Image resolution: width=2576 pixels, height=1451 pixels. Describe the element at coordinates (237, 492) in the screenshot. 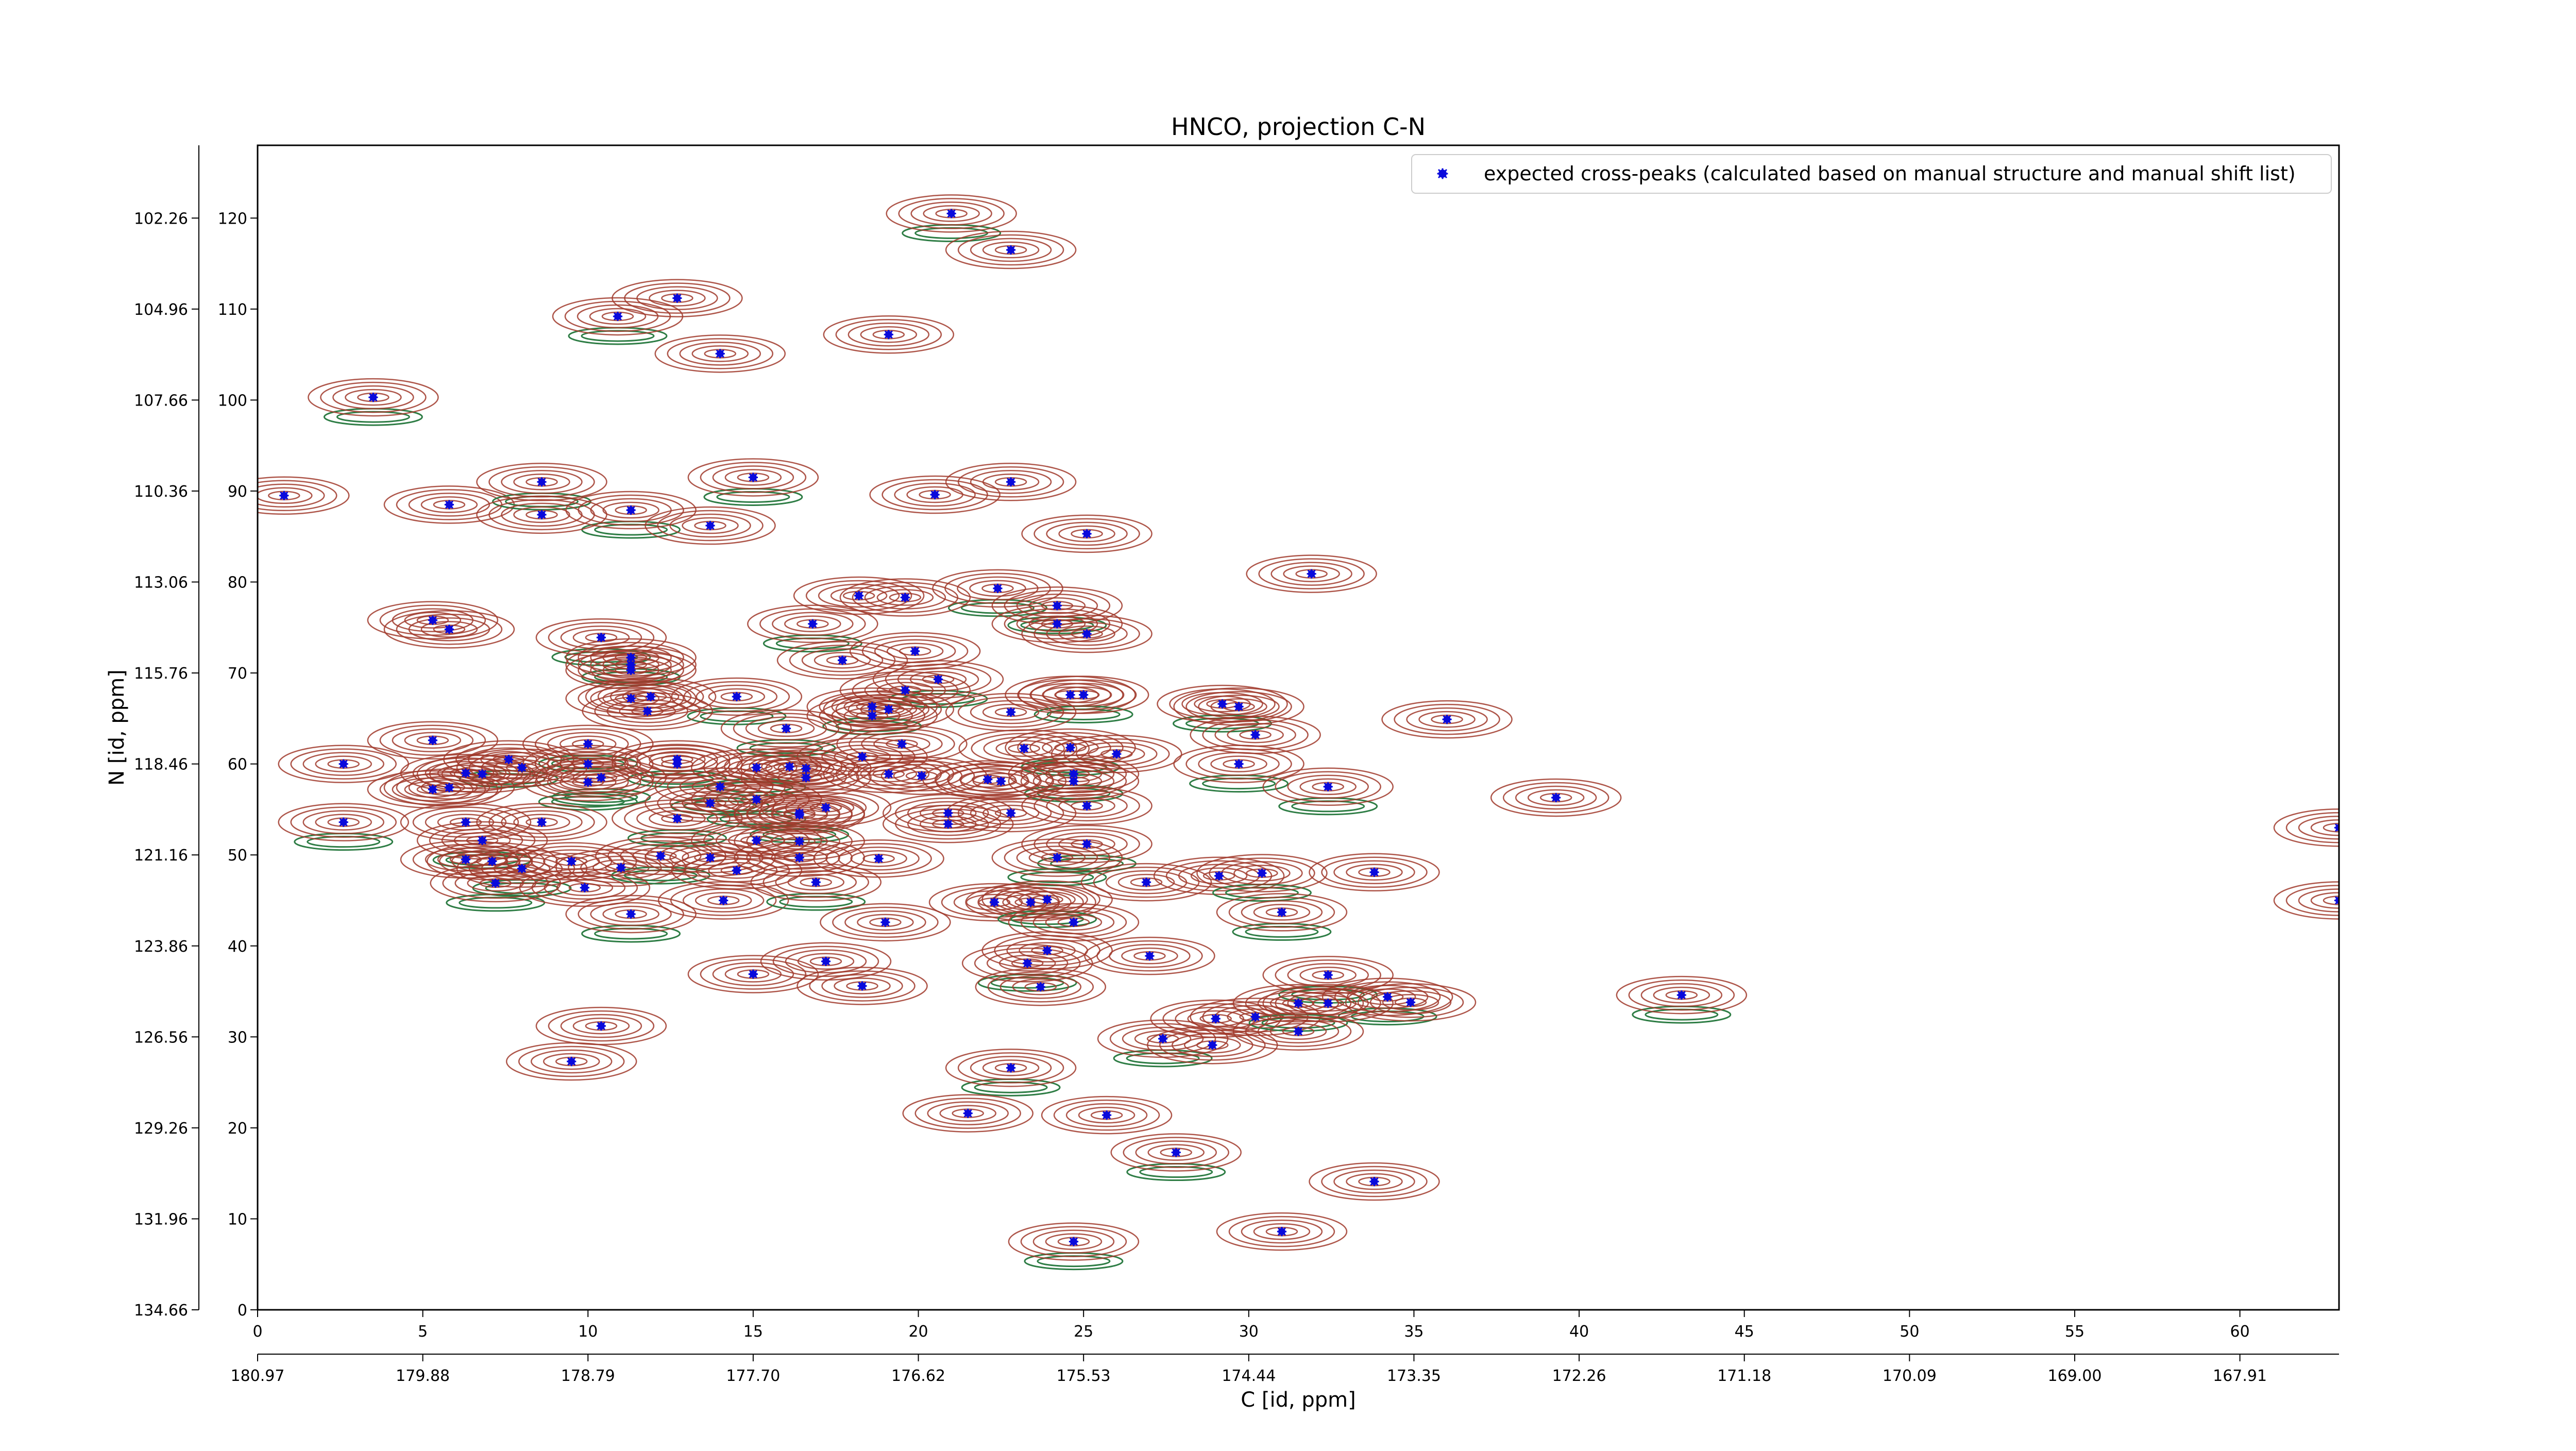

I see `y-tick-label: 90` at that location.